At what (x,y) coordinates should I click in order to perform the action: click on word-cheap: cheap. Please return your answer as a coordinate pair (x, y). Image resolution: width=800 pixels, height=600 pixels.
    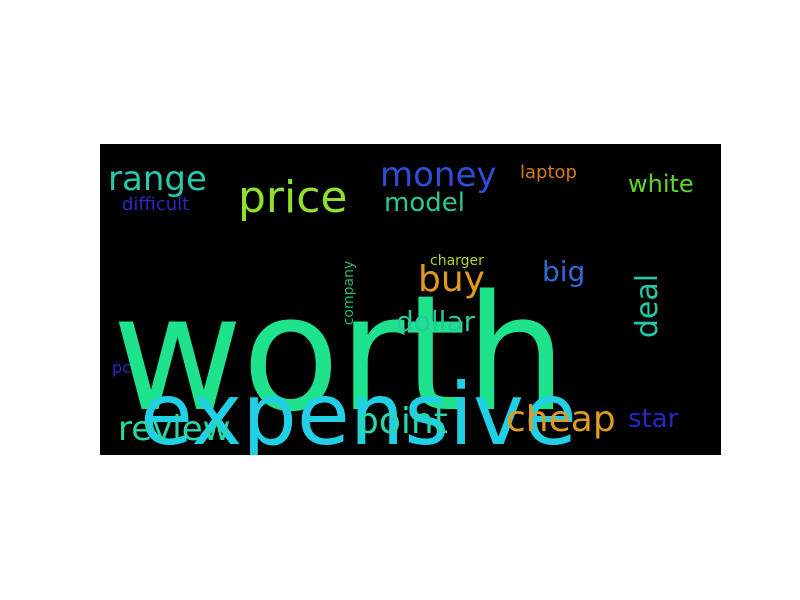
    Looking at the image, I should click on (561, 419).